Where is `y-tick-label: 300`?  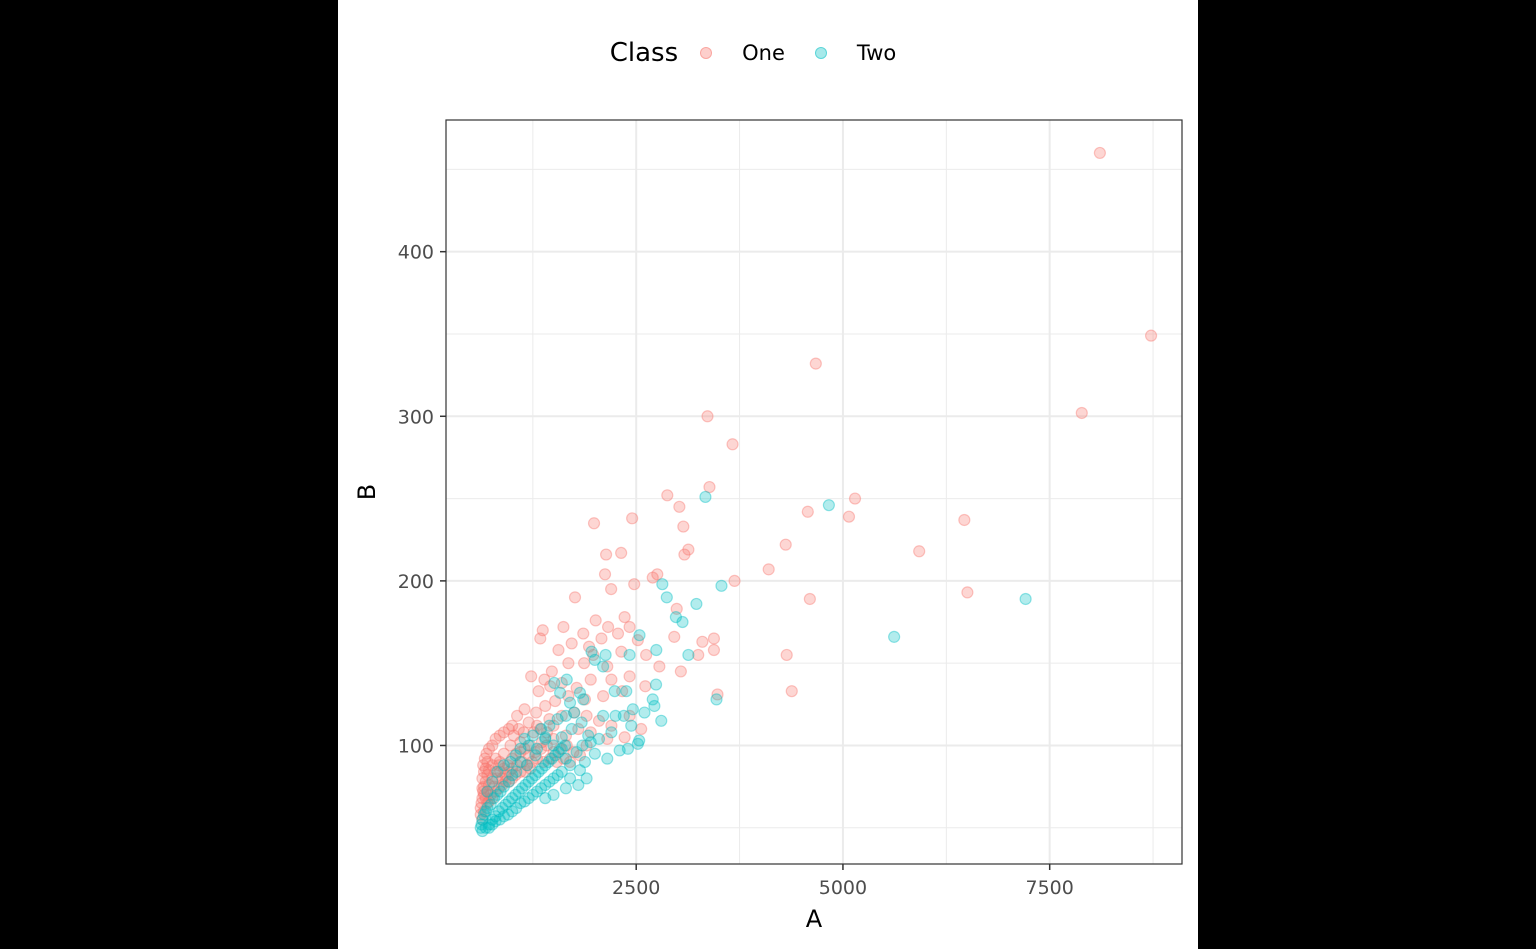 y-tick-label: 300 is located at coordinates (416, 417).